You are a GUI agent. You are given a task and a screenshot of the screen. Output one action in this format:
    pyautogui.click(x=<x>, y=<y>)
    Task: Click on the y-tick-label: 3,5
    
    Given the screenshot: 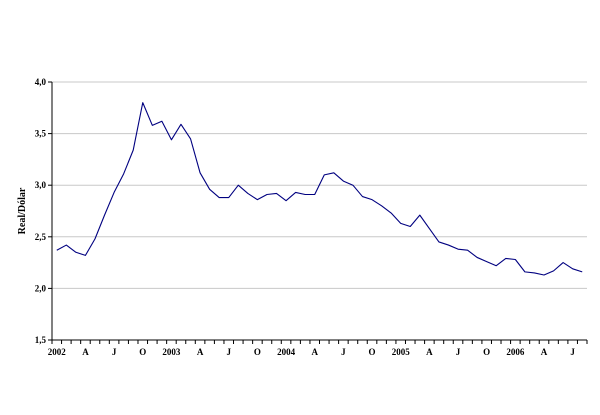 What is the action you would take?
    pyautogui.click(x=41, y=134)
    